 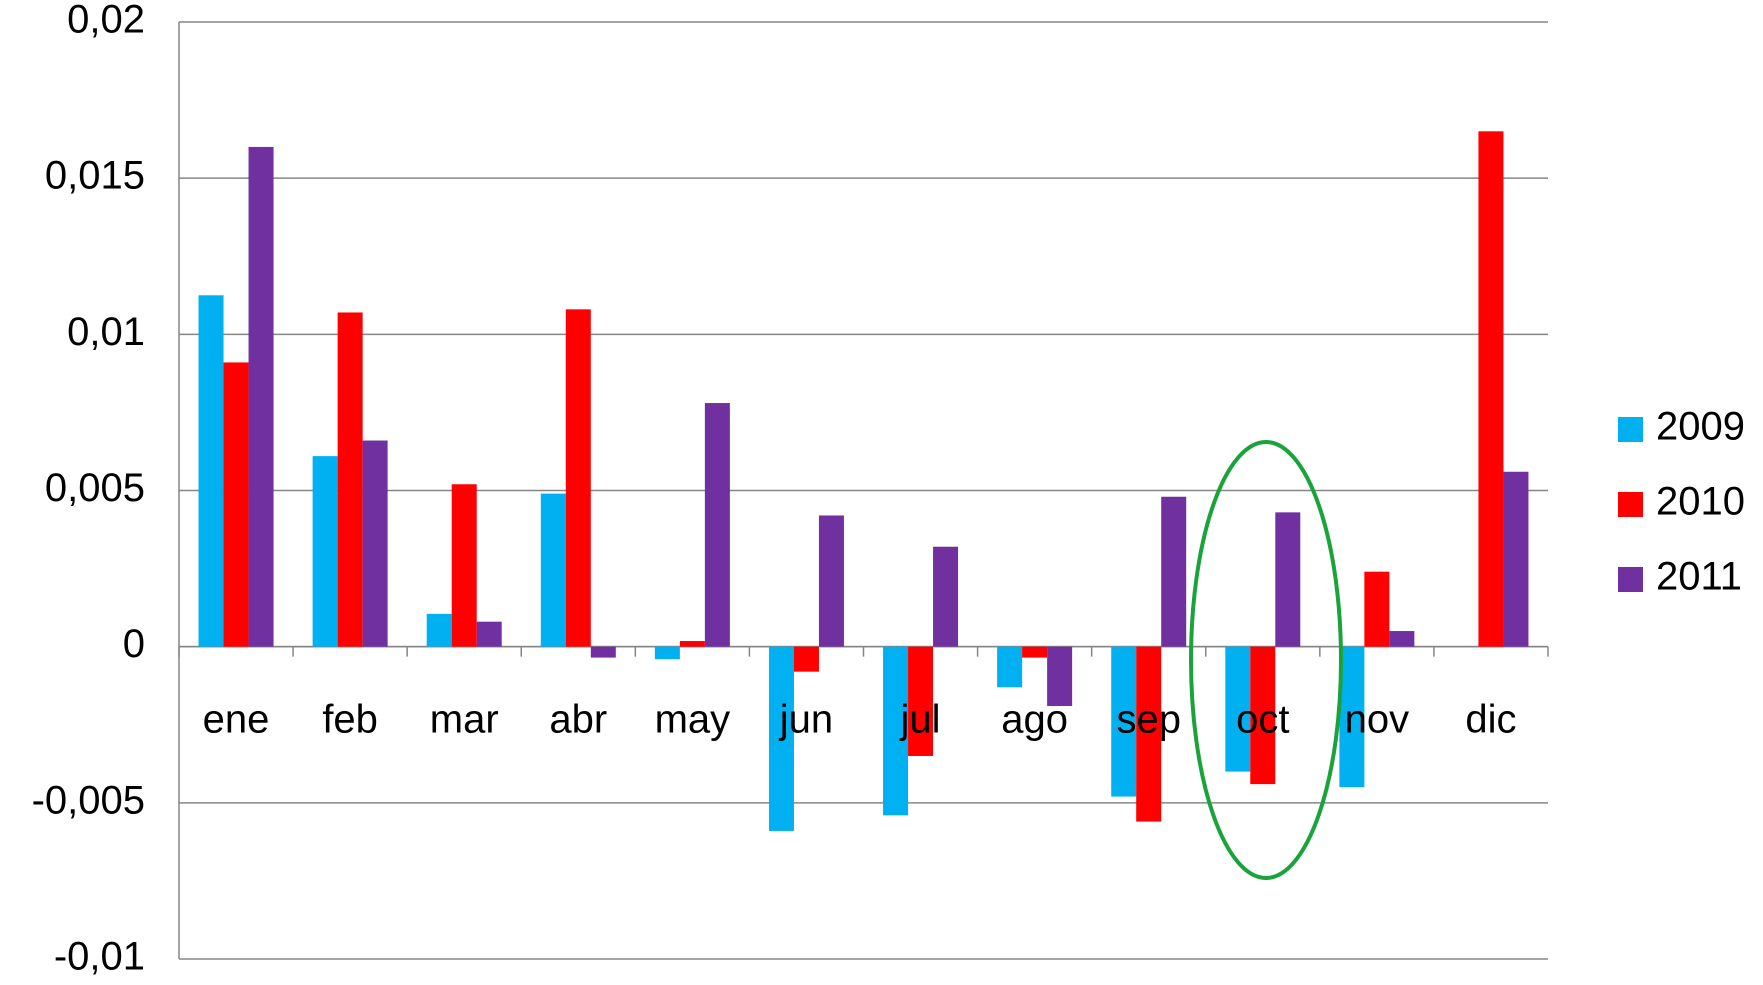 What do you see at coordinates (350, 720) in the screenshot?
I see `x-tick-label: feb` at bounding box center [350, 720].